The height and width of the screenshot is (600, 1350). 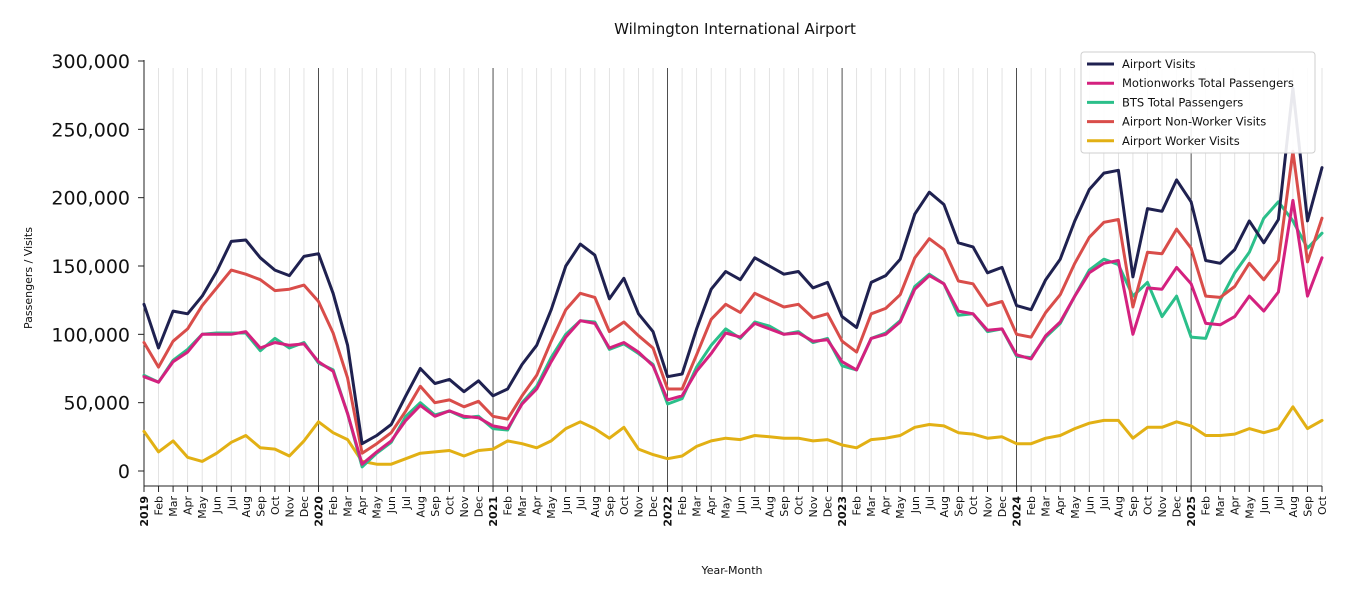 I want to click on x-tick-year-label: 2021, so click(x=493, y=511).